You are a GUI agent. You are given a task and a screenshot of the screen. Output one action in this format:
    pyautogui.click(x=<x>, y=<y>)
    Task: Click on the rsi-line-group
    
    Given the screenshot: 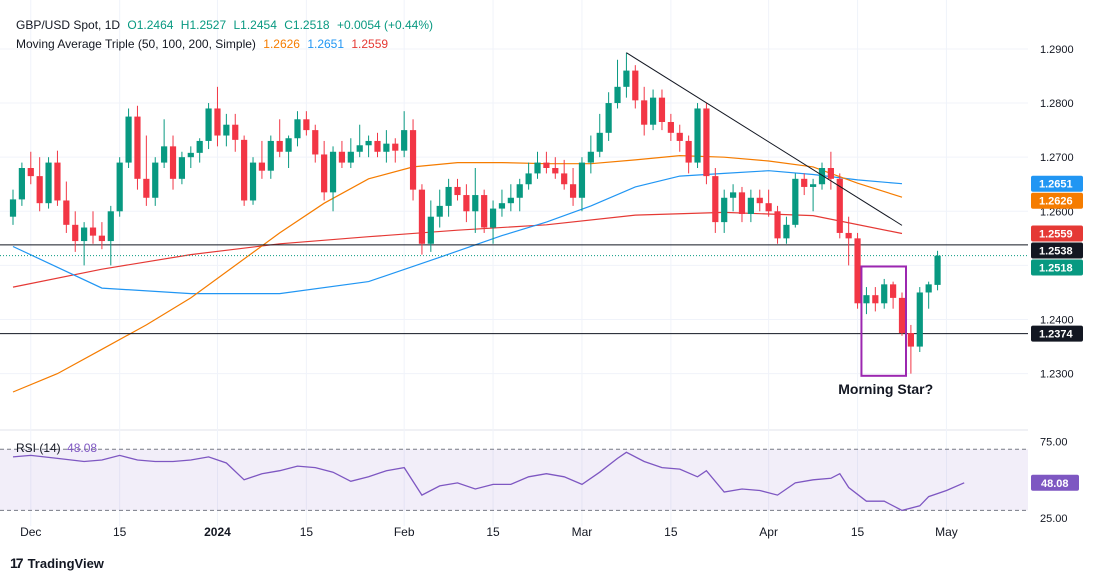 What is the action you would take?
    pyautogui.click(x=488, y=481)
    